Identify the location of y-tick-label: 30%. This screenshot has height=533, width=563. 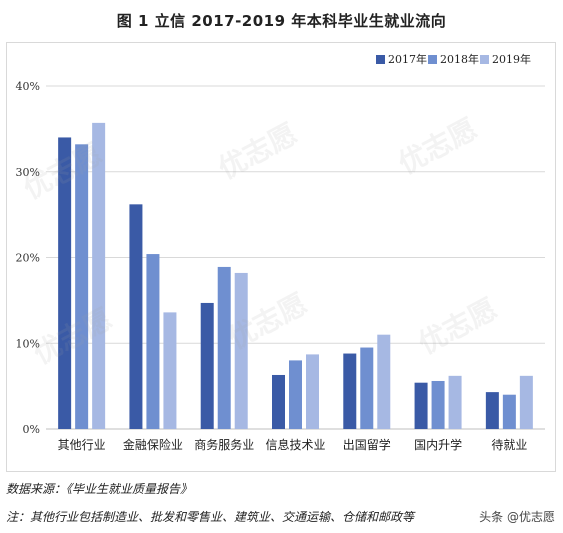
(28, 172).